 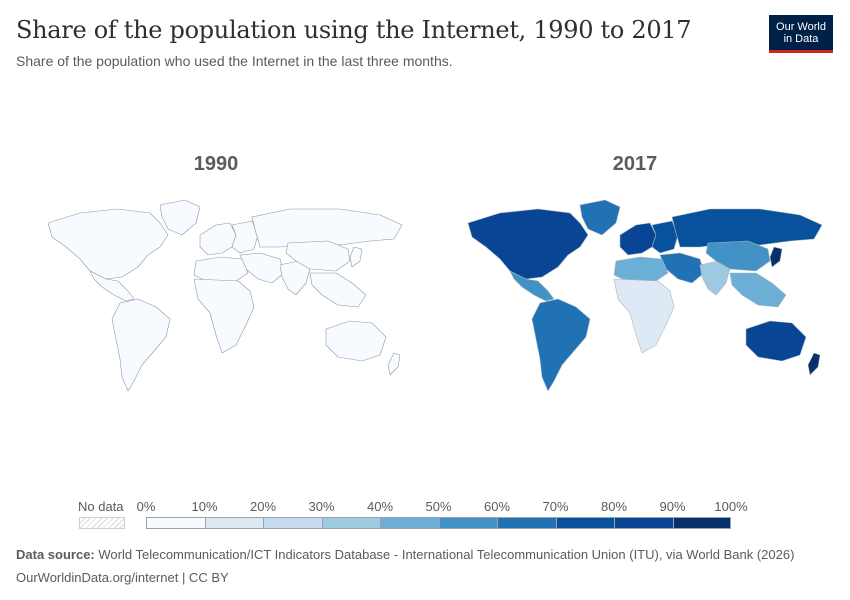 I want to click on country-region-japan-2017, so click(x=776, y=257).